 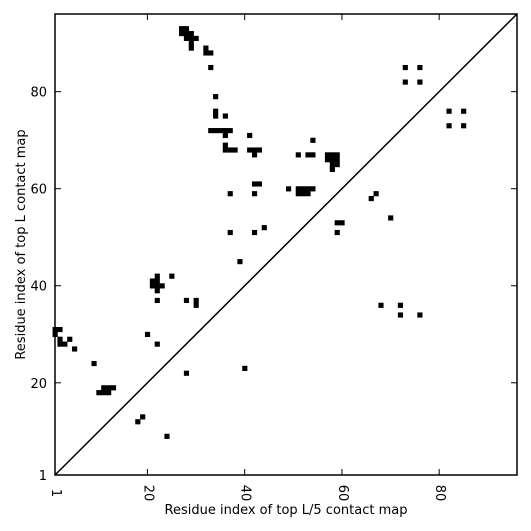 What do you see at coordinates (43, 476) in the screenshot?
I see `y-tick-label: 1` at bounding box center [43, 476].